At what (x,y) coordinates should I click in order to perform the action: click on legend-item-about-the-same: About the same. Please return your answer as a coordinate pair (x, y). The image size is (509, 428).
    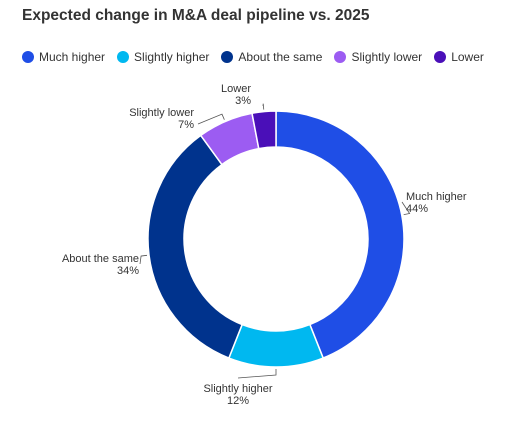
    Looking at the image, I should click on (271, 57).